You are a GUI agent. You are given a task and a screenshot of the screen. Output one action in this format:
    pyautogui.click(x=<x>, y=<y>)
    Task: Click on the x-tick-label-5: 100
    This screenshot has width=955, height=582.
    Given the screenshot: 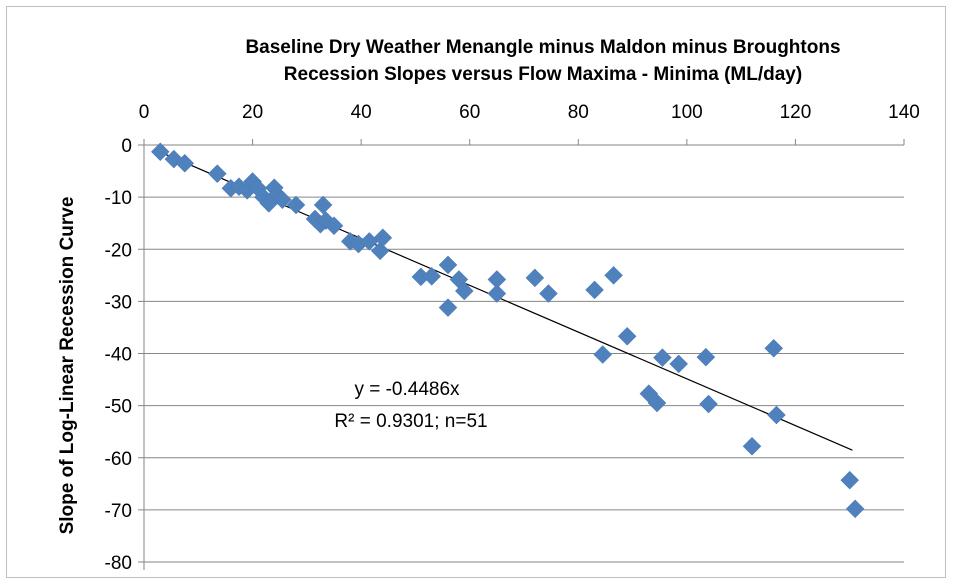 What is the action you would take?
    pyautogui.click(x=687, y=112)
    